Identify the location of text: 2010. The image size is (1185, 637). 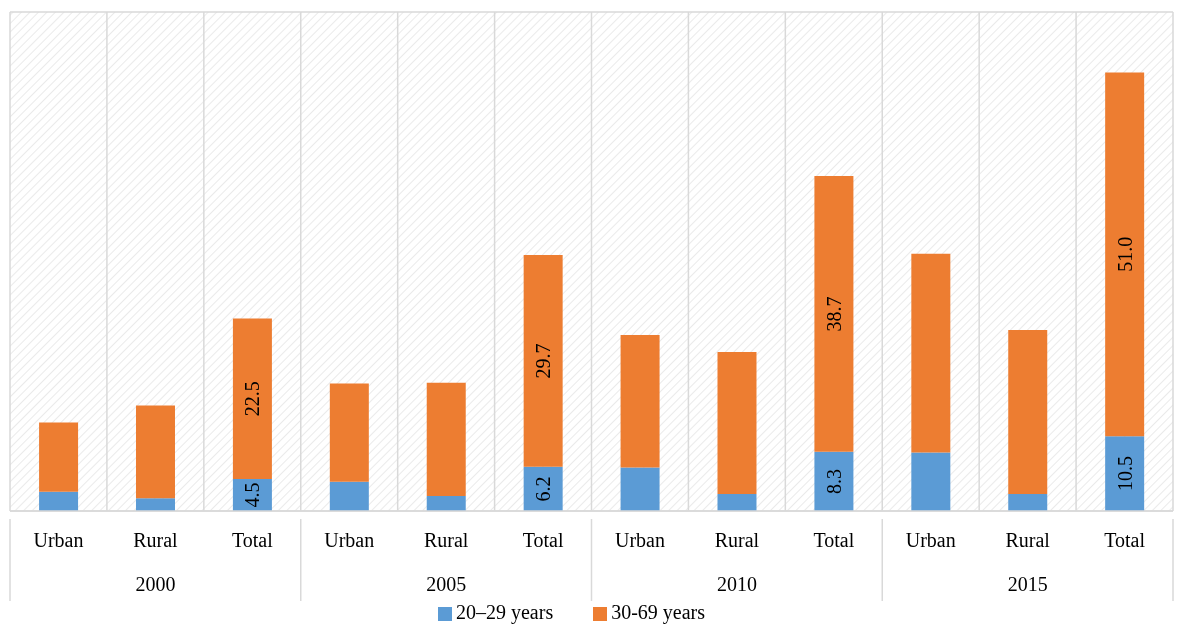
(736, 584).